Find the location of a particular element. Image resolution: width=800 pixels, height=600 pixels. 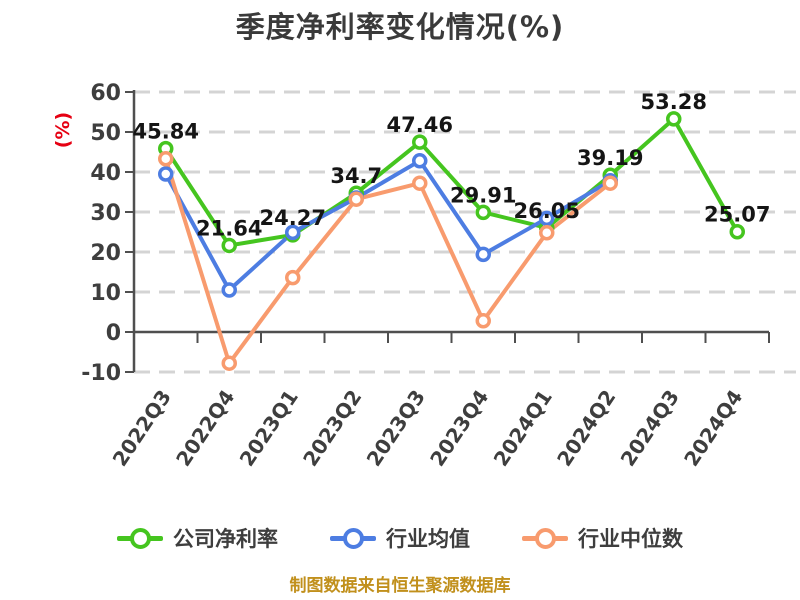

legend-item-industry-mean: 行业均值 is located at coordinates (400, 538).